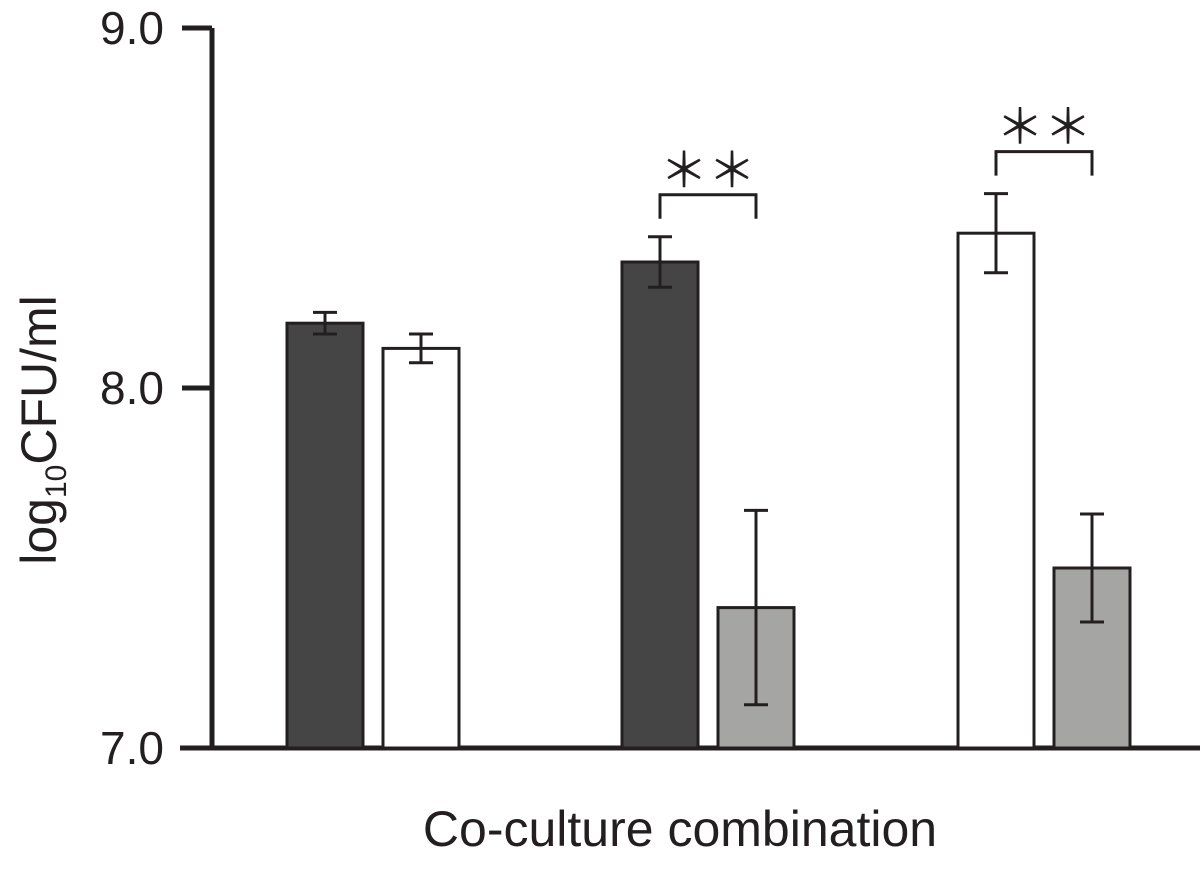  I want to click on y-axis-title-sub: 10, so click(56, 481).